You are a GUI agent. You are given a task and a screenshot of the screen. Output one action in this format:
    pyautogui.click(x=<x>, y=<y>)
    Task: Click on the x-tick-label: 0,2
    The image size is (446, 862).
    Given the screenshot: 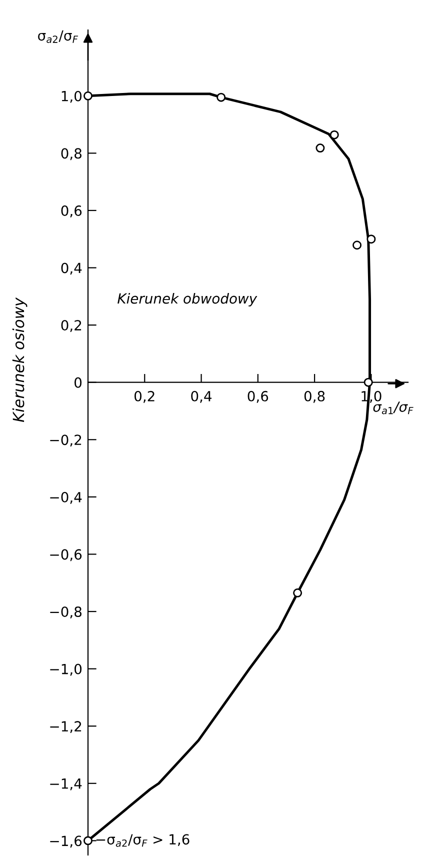 What is the action you would take?
    pyautogui.click(x=144, y=396)
    